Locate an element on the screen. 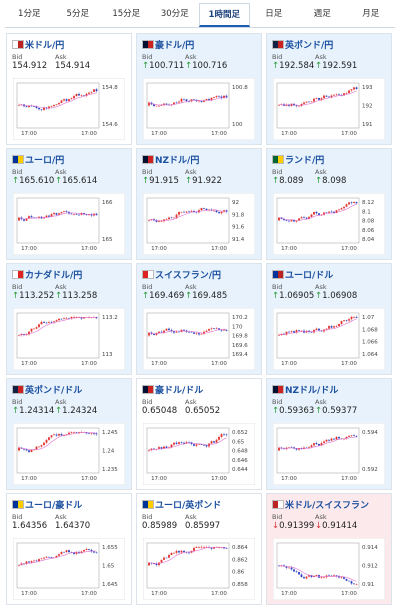  ask-label: Ask is located at coordinates (321, 172).